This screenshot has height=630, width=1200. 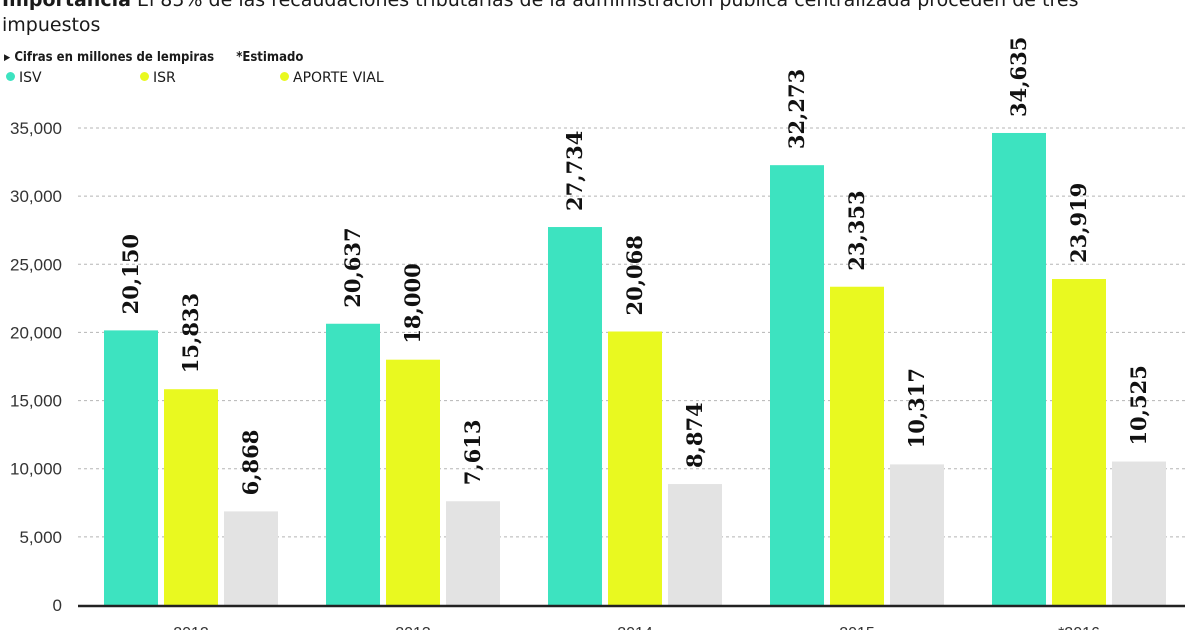 What do you see at coordinates (144, 76) in the screenshot?
I see `legend-dot-isr` at bounding box center [144, 76].